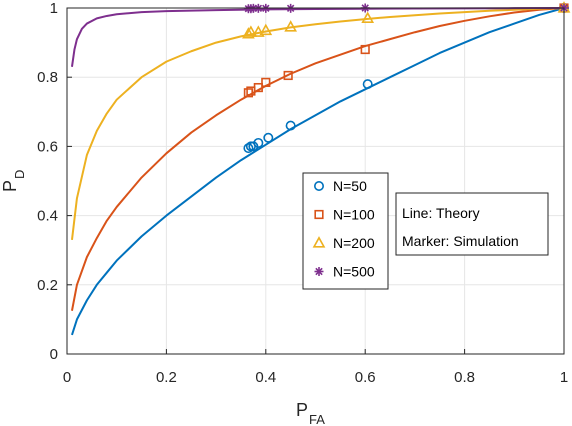  I want to click on legend-label-n-500: N=500, so click(354, 272).